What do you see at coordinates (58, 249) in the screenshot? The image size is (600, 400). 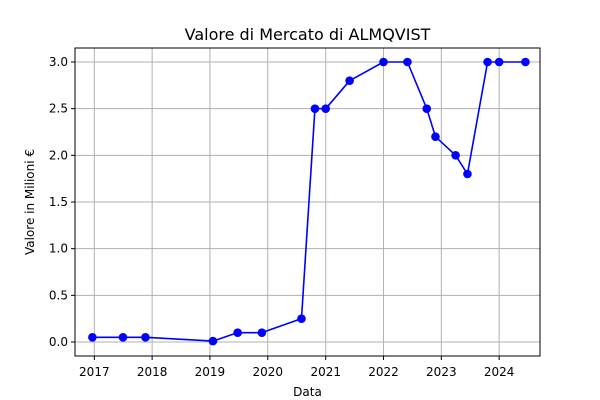 I see `y-tick-label: 1.0` at bounding box center [58, 249].